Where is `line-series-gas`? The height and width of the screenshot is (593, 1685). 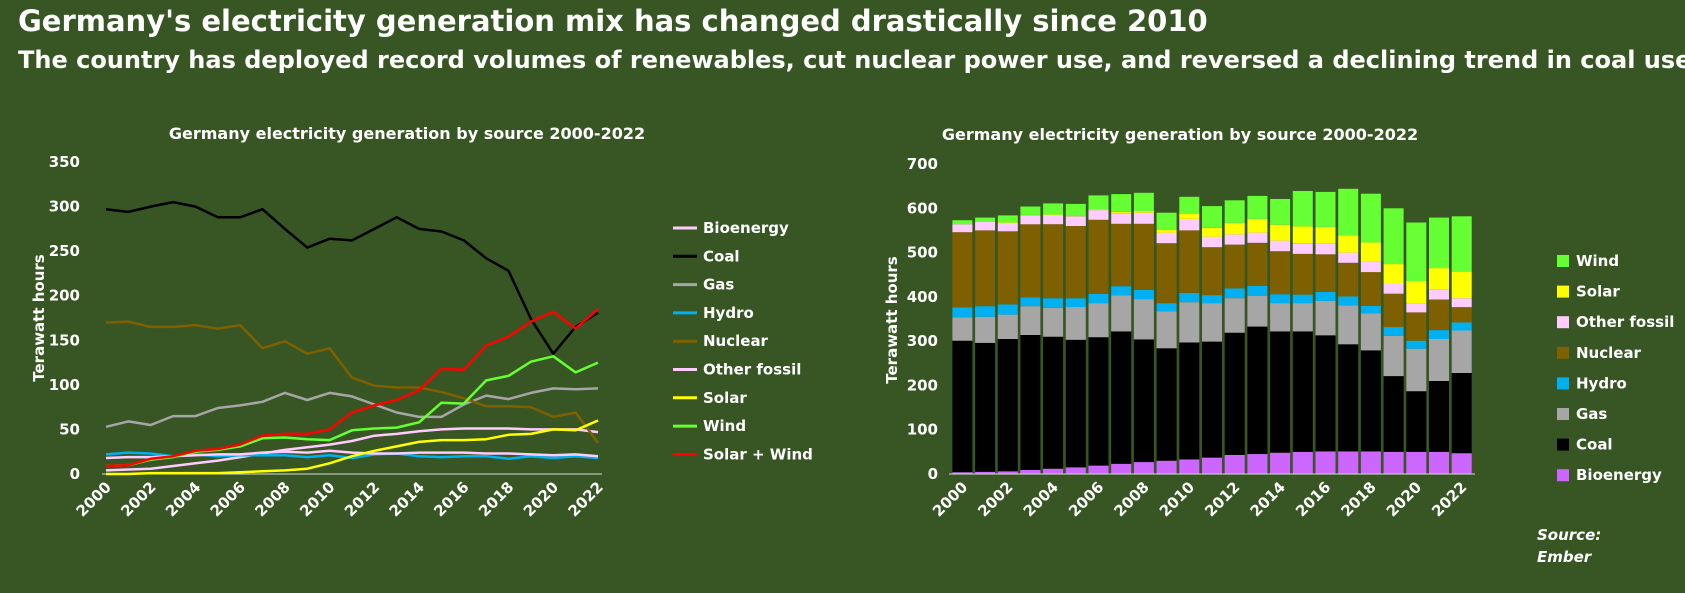
line-series-gas is located at coordinates (352, 408).